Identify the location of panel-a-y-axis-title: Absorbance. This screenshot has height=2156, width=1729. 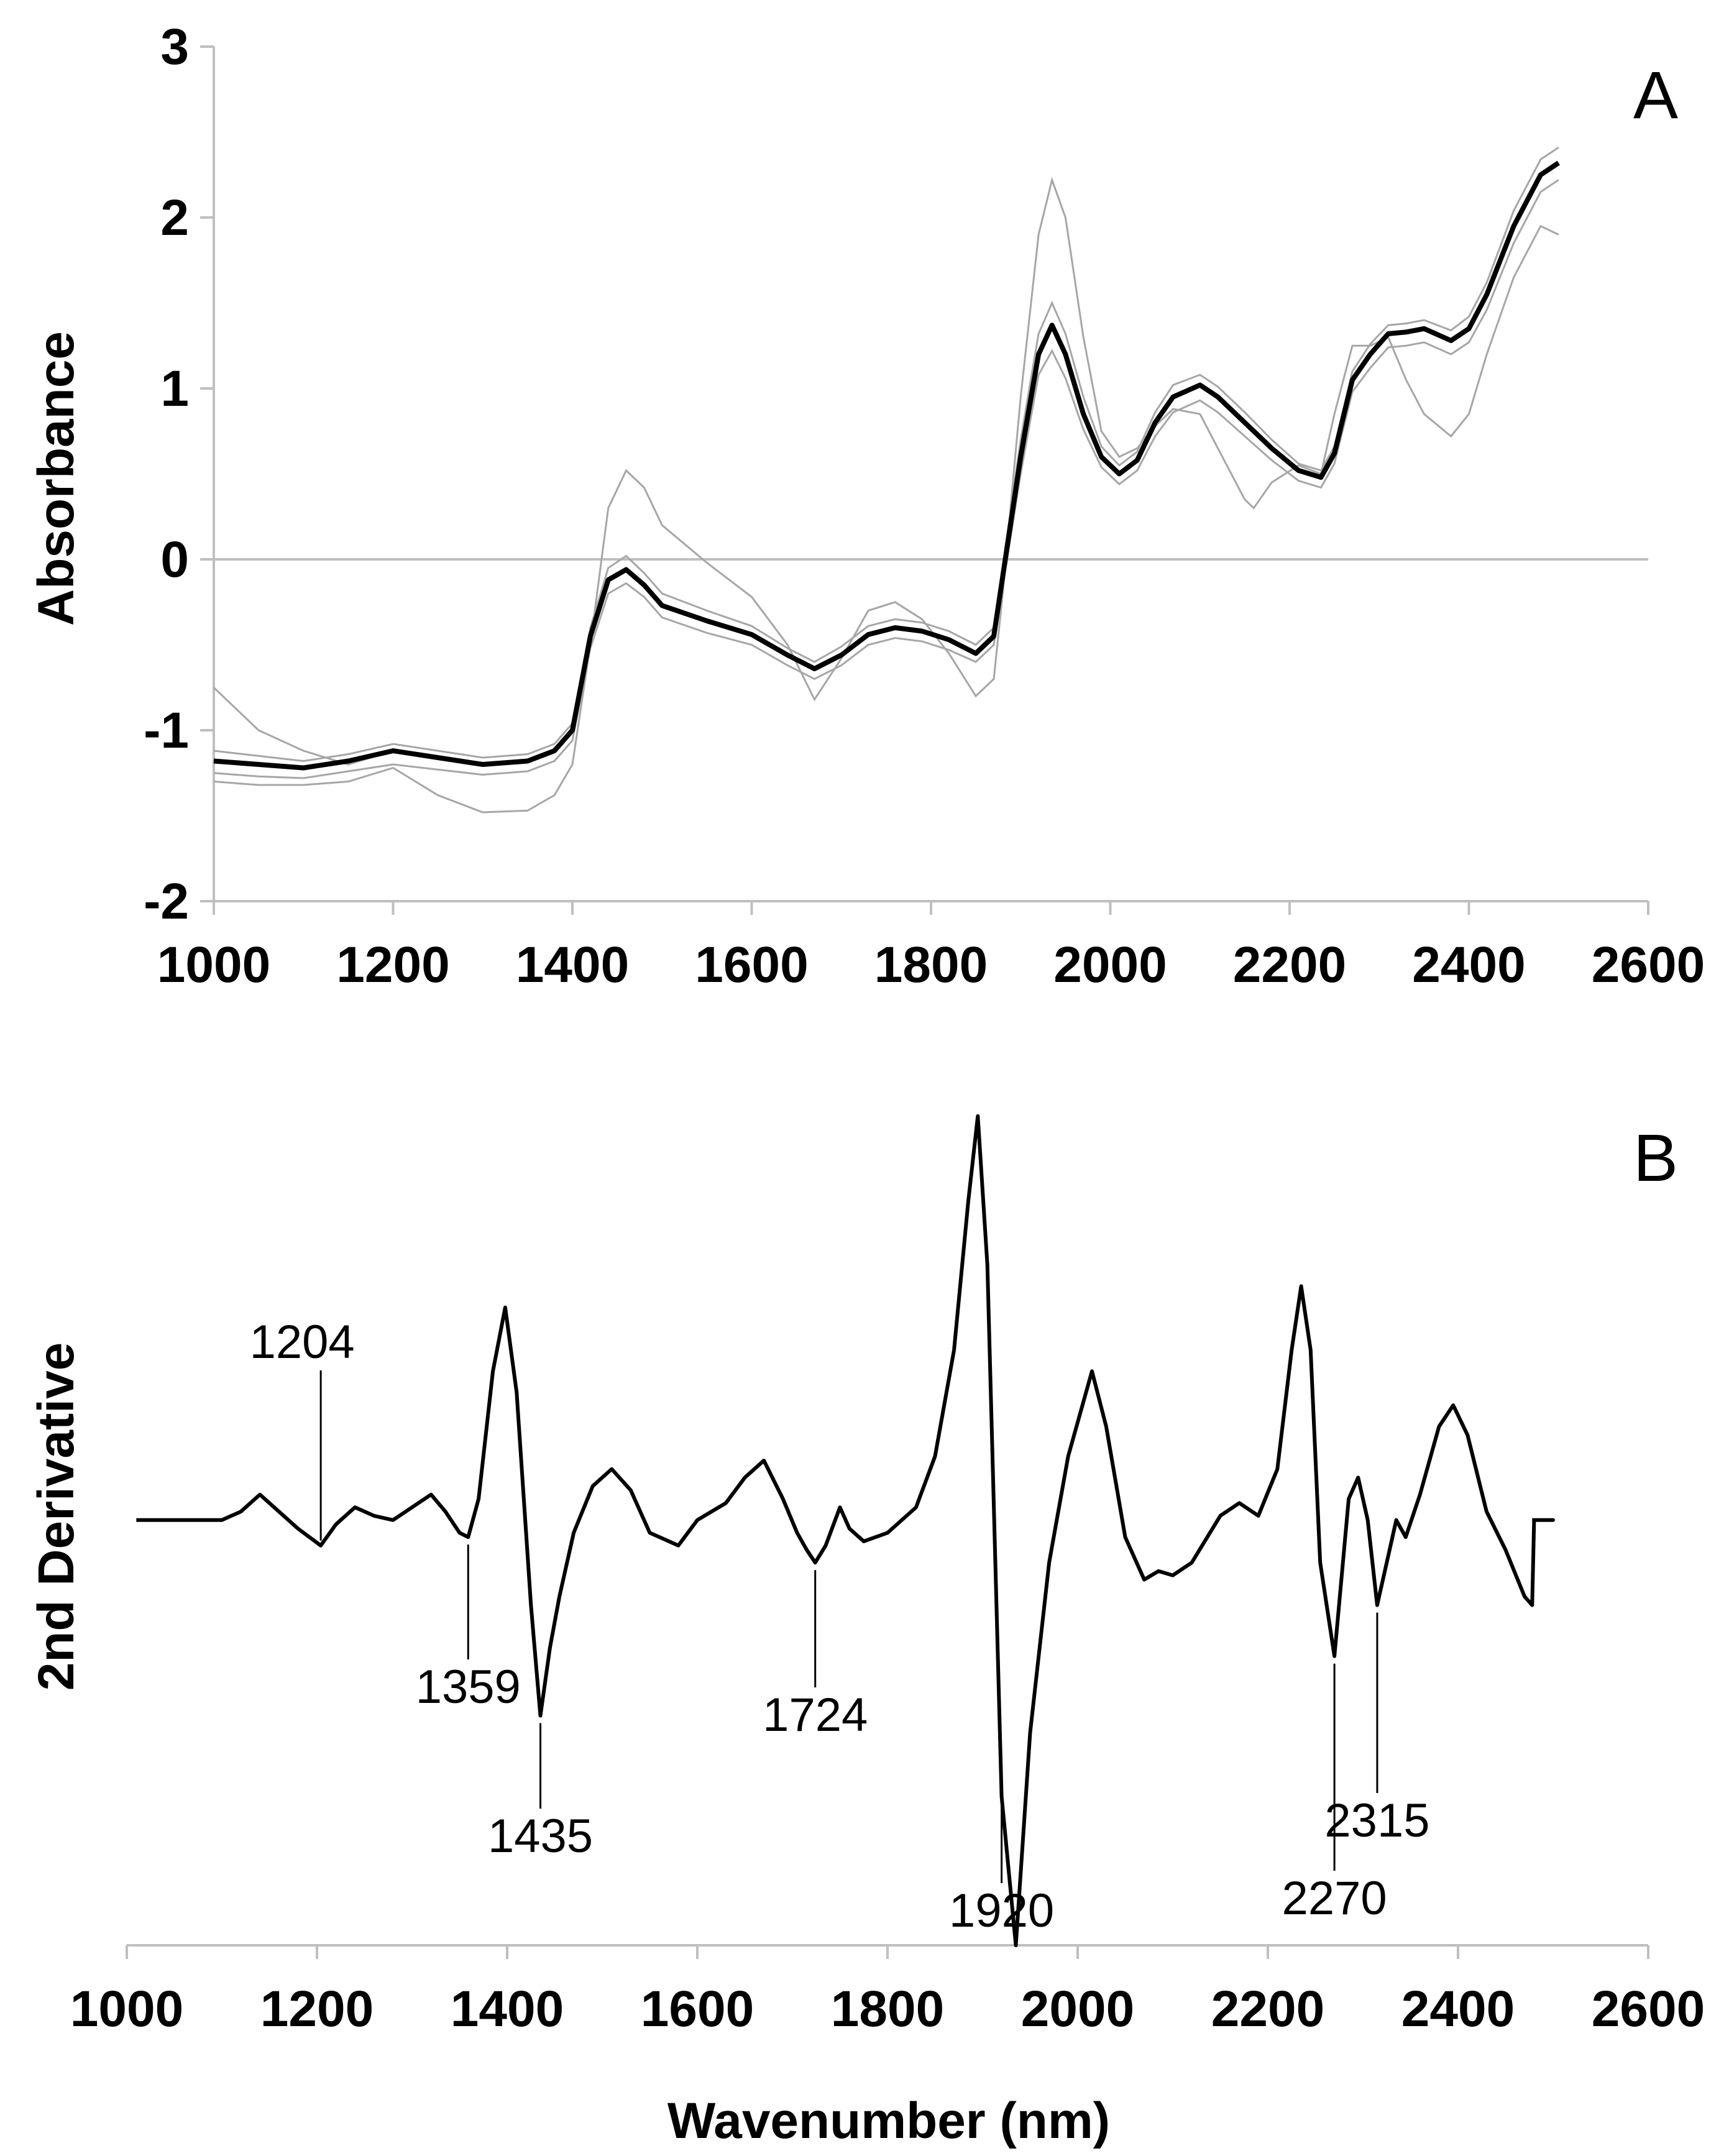
(57, 479).